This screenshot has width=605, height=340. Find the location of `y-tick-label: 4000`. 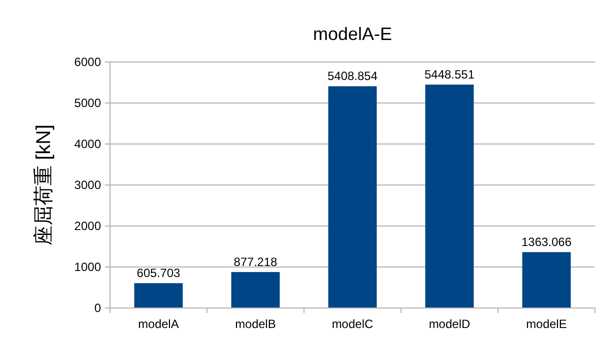

y-tick-label: 4000 is located at coordinates (88, 144).